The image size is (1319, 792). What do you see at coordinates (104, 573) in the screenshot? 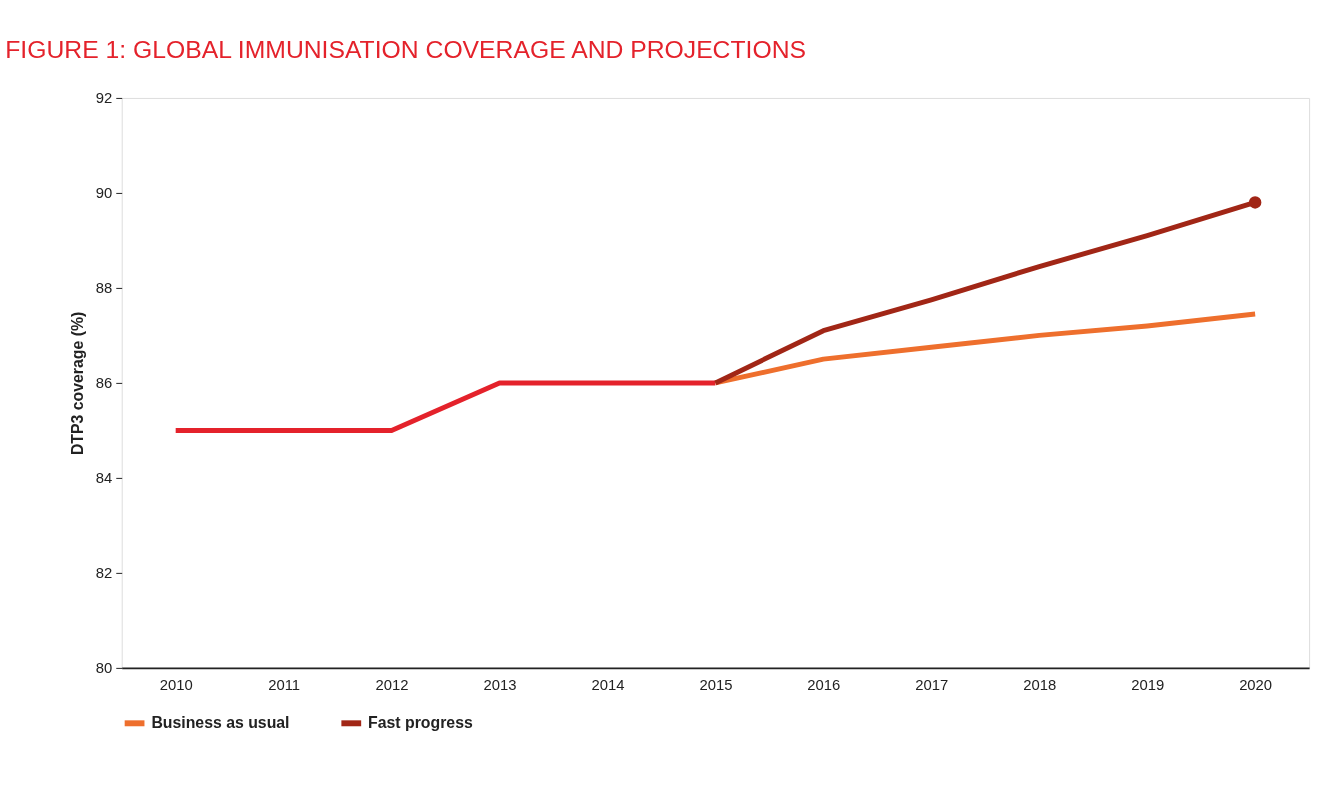
I see `y-tick-label: 82` at bounding box center [104, 573].